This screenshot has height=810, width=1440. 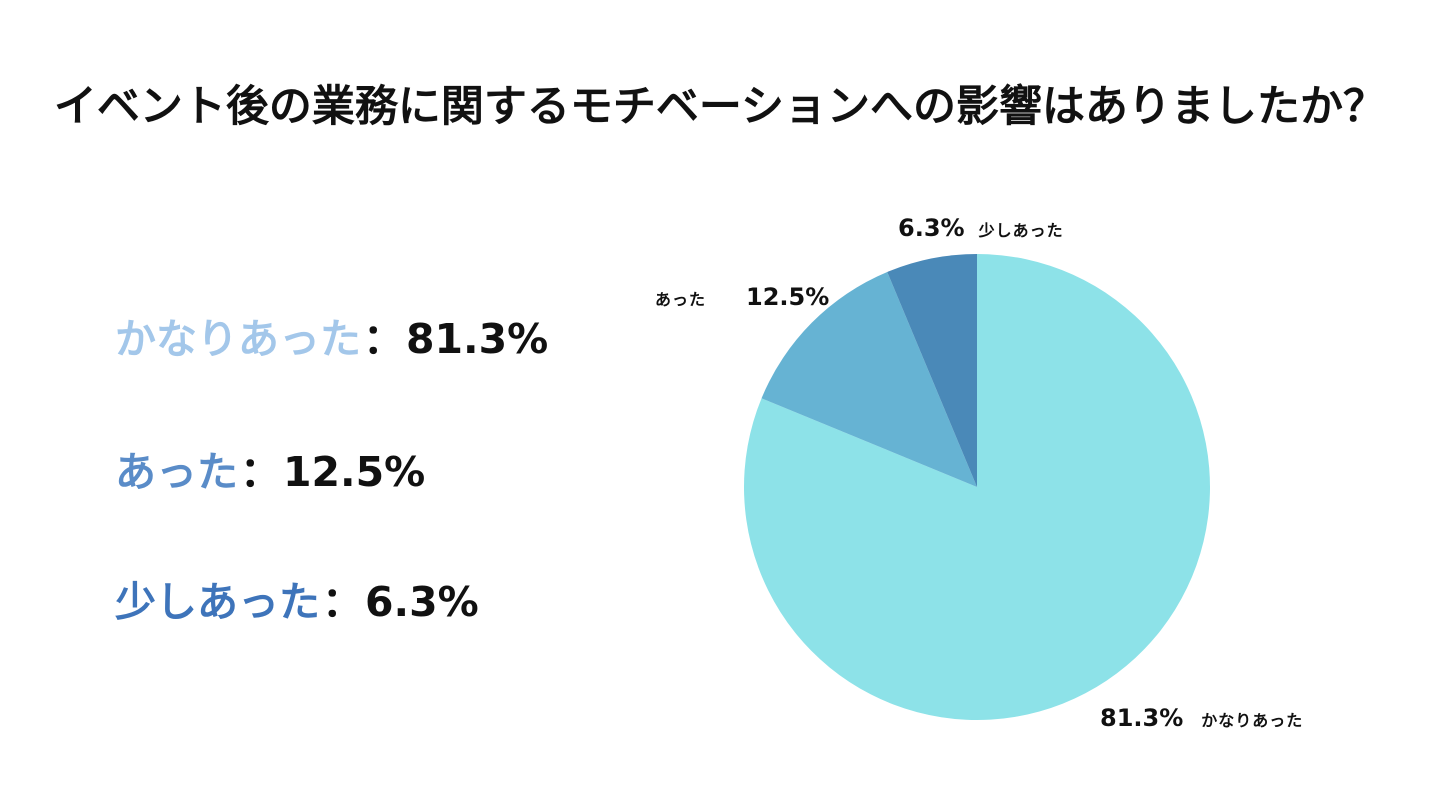 I want to click on legend-item: かなりあった：81.3%, so click(x=331, y=339).